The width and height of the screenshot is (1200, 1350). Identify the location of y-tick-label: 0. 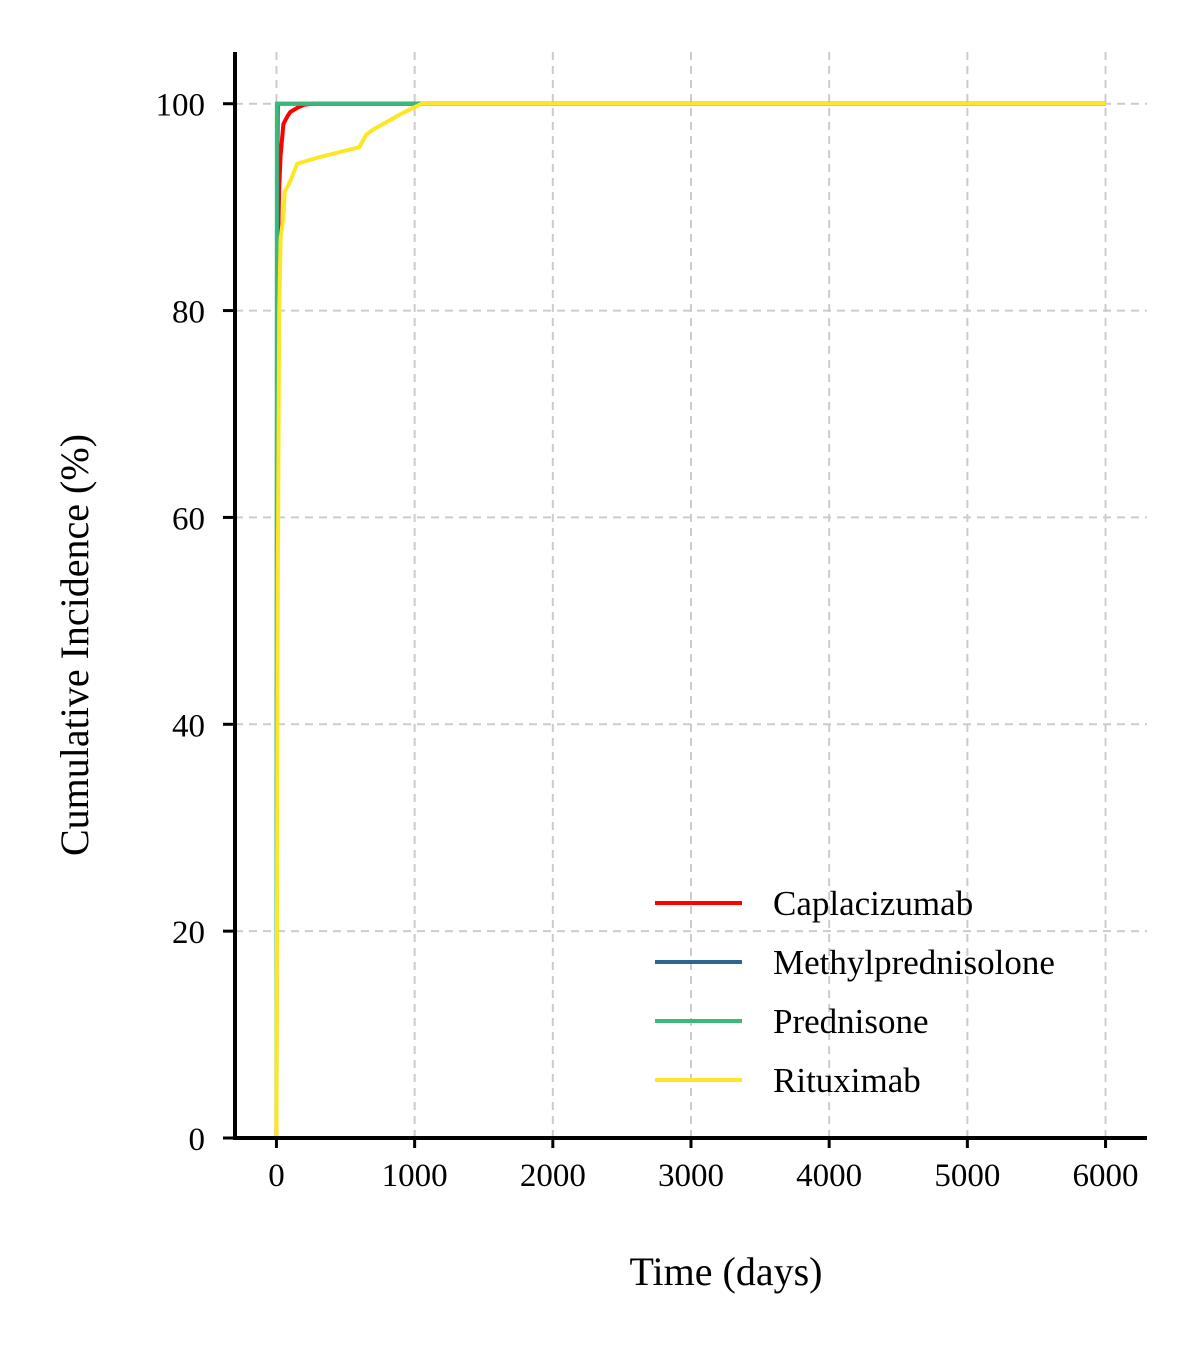
(197, 1140).